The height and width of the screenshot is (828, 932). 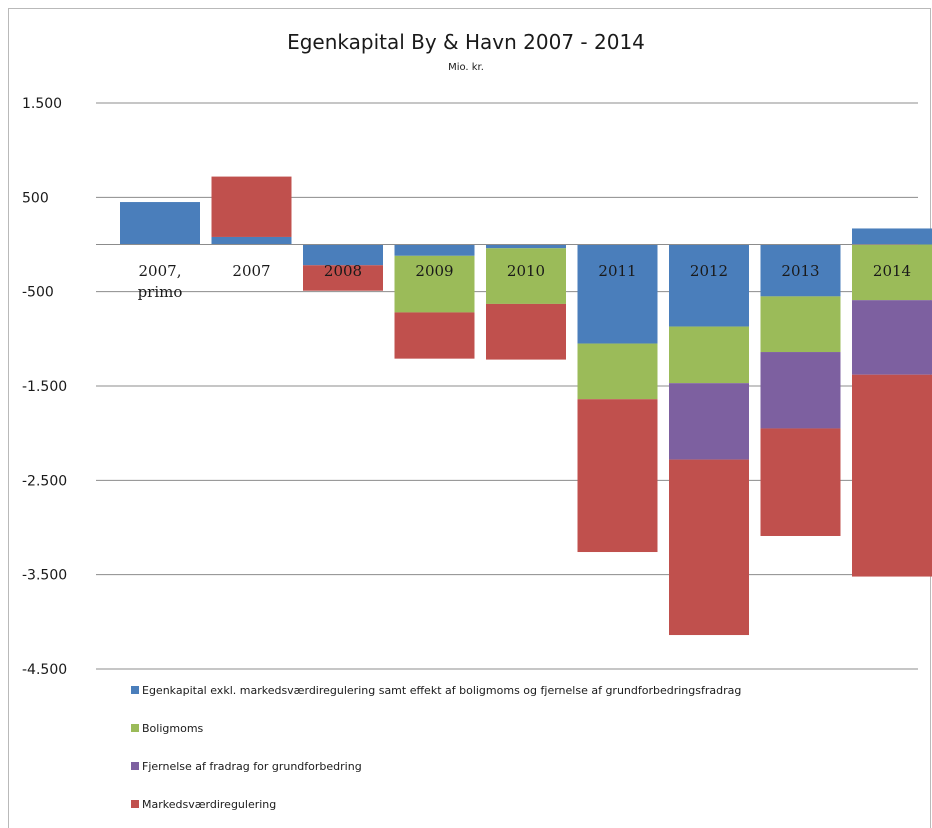 I want to click on legend-label: Markedsværdiregulering, so click(x=209, y=804).